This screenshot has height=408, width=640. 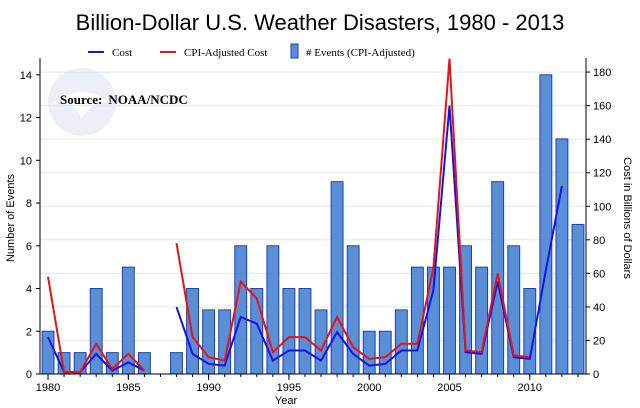 What do you see at coordinates (26, 119) in the screenshot?
I see `y-left-tick-label-6: 12` at bounding box center [26, 119].